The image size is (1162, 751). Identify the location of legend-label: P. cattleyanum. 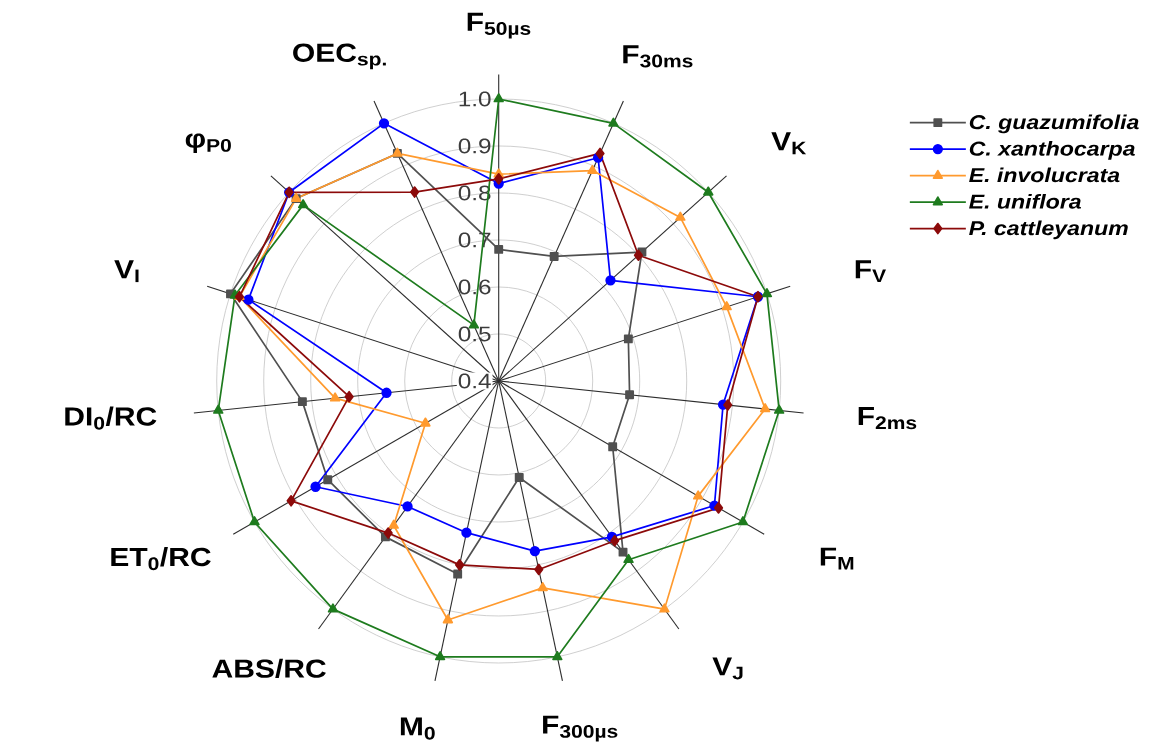
(1048, 230).